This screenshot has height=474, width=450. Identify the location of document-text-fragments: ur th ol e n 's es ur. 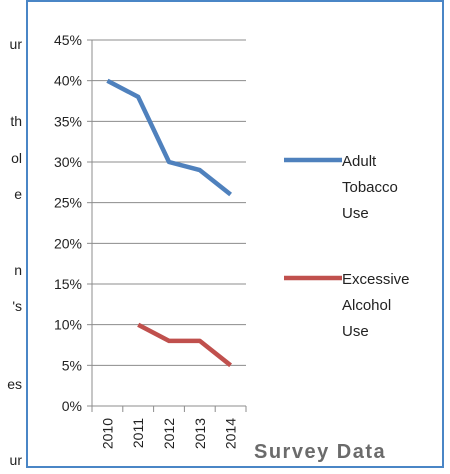
(14, 237).